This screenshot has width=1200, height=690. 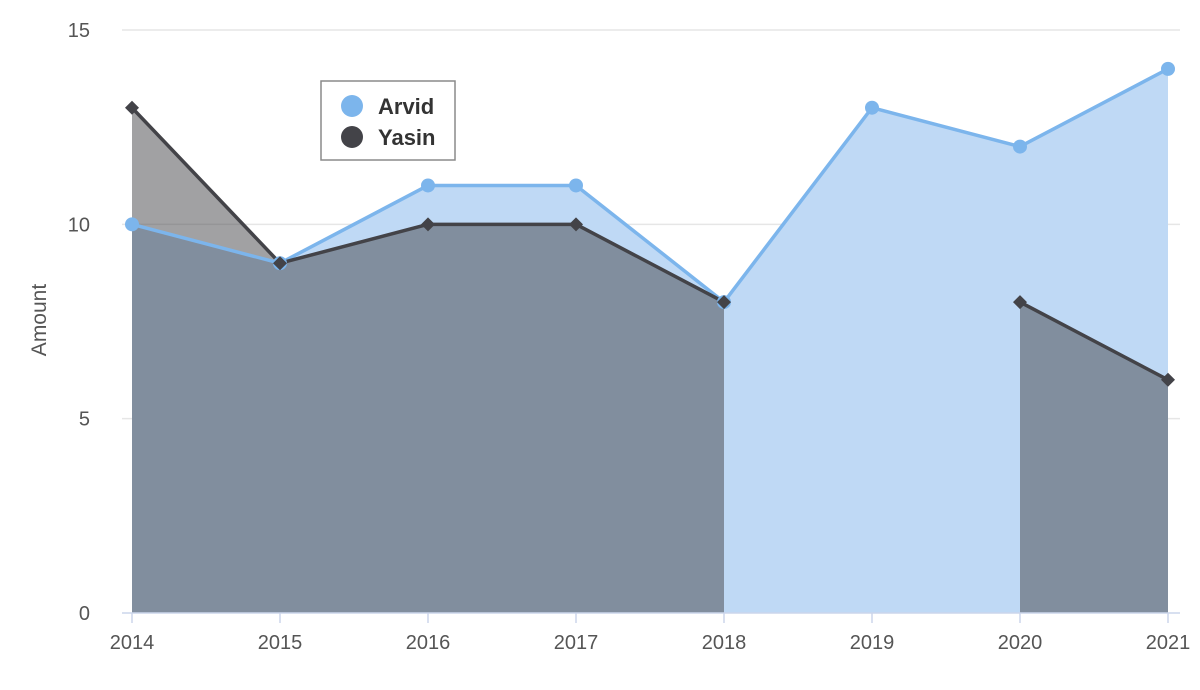 What do you see at coordinates (1020, 643) in the screenshot?
I see `x-tick-label: 2020` at bounding box center [1020, 643].